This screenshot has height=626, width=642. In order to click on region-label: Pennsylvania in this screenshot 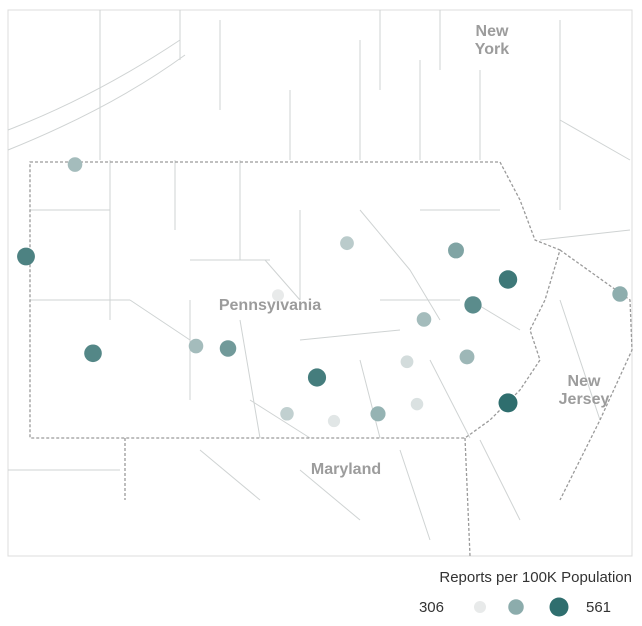, I will do `click(270, 305)`.